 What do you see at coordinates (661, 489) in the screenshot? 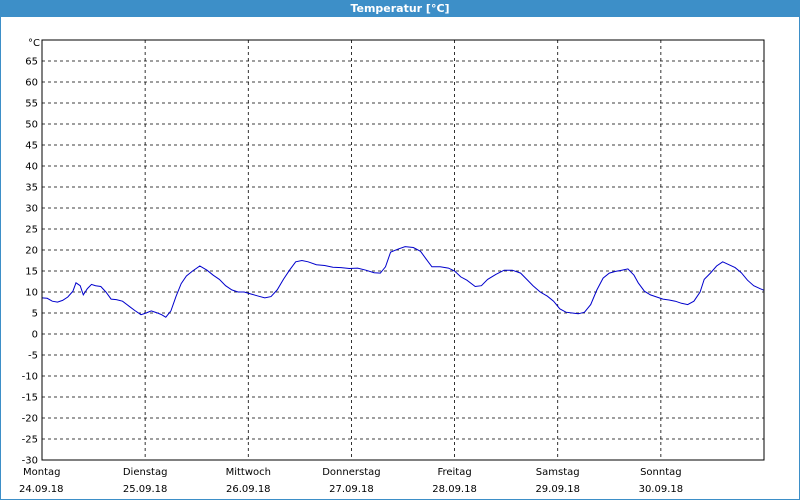
I see `x-tick-date-label: 30.09.18` at bounding box center [661, 489].